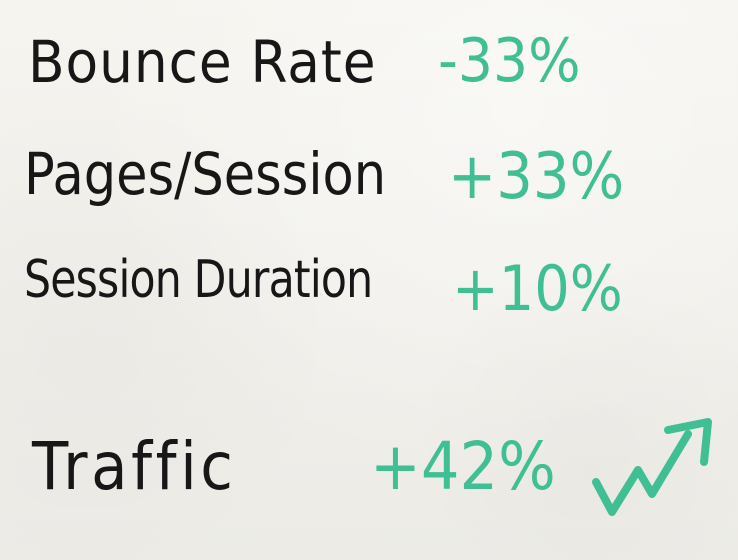  I want to click on metric-value: +42%, so click(463, 466).